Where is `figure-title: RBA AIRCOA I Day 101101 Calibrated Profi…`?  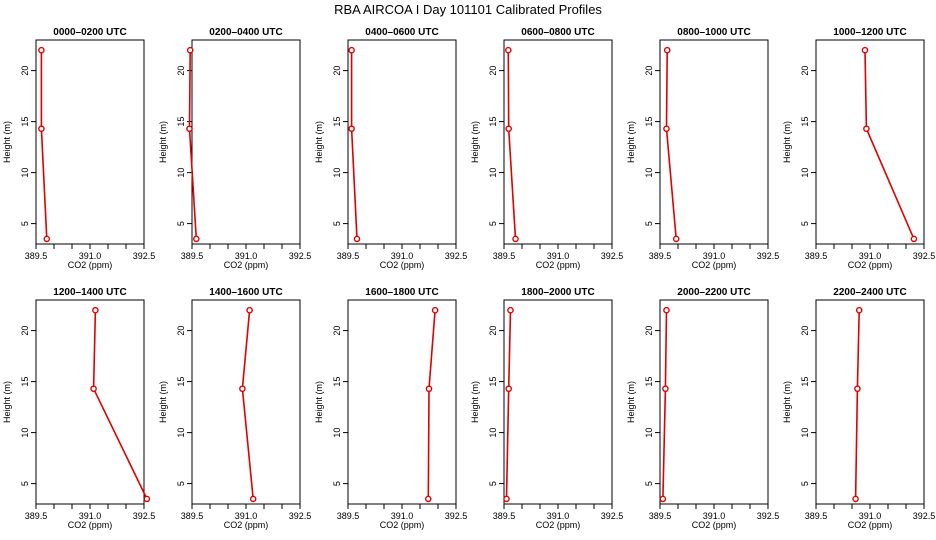
figure-title: RBA AIRCOA I Day 101101 Calibrated Profi… is located at coordinates (468, 9).